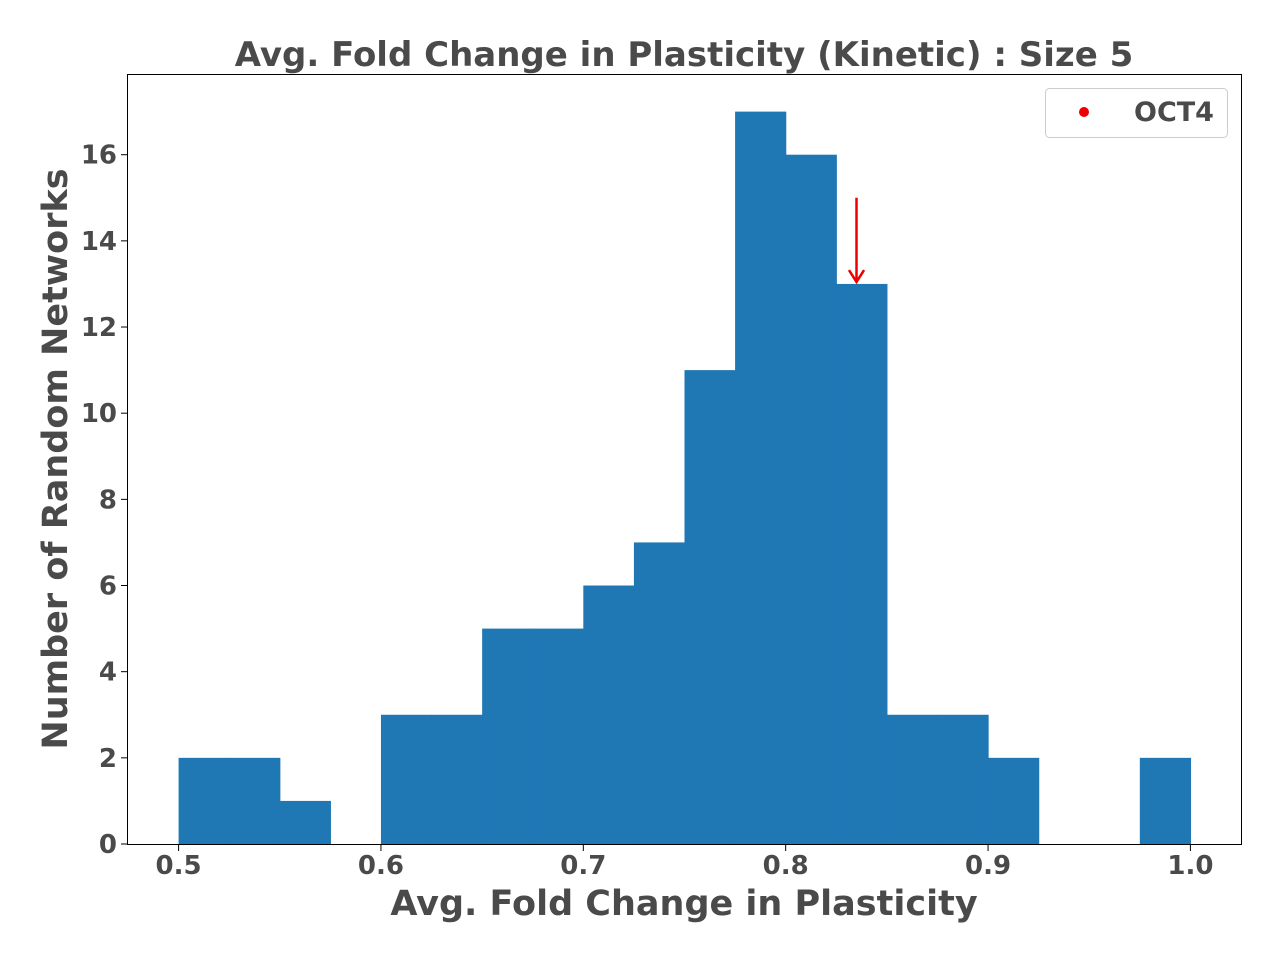 The image size is (1280, 960). I want to click on legend: OCT4, so click(1136, 113).